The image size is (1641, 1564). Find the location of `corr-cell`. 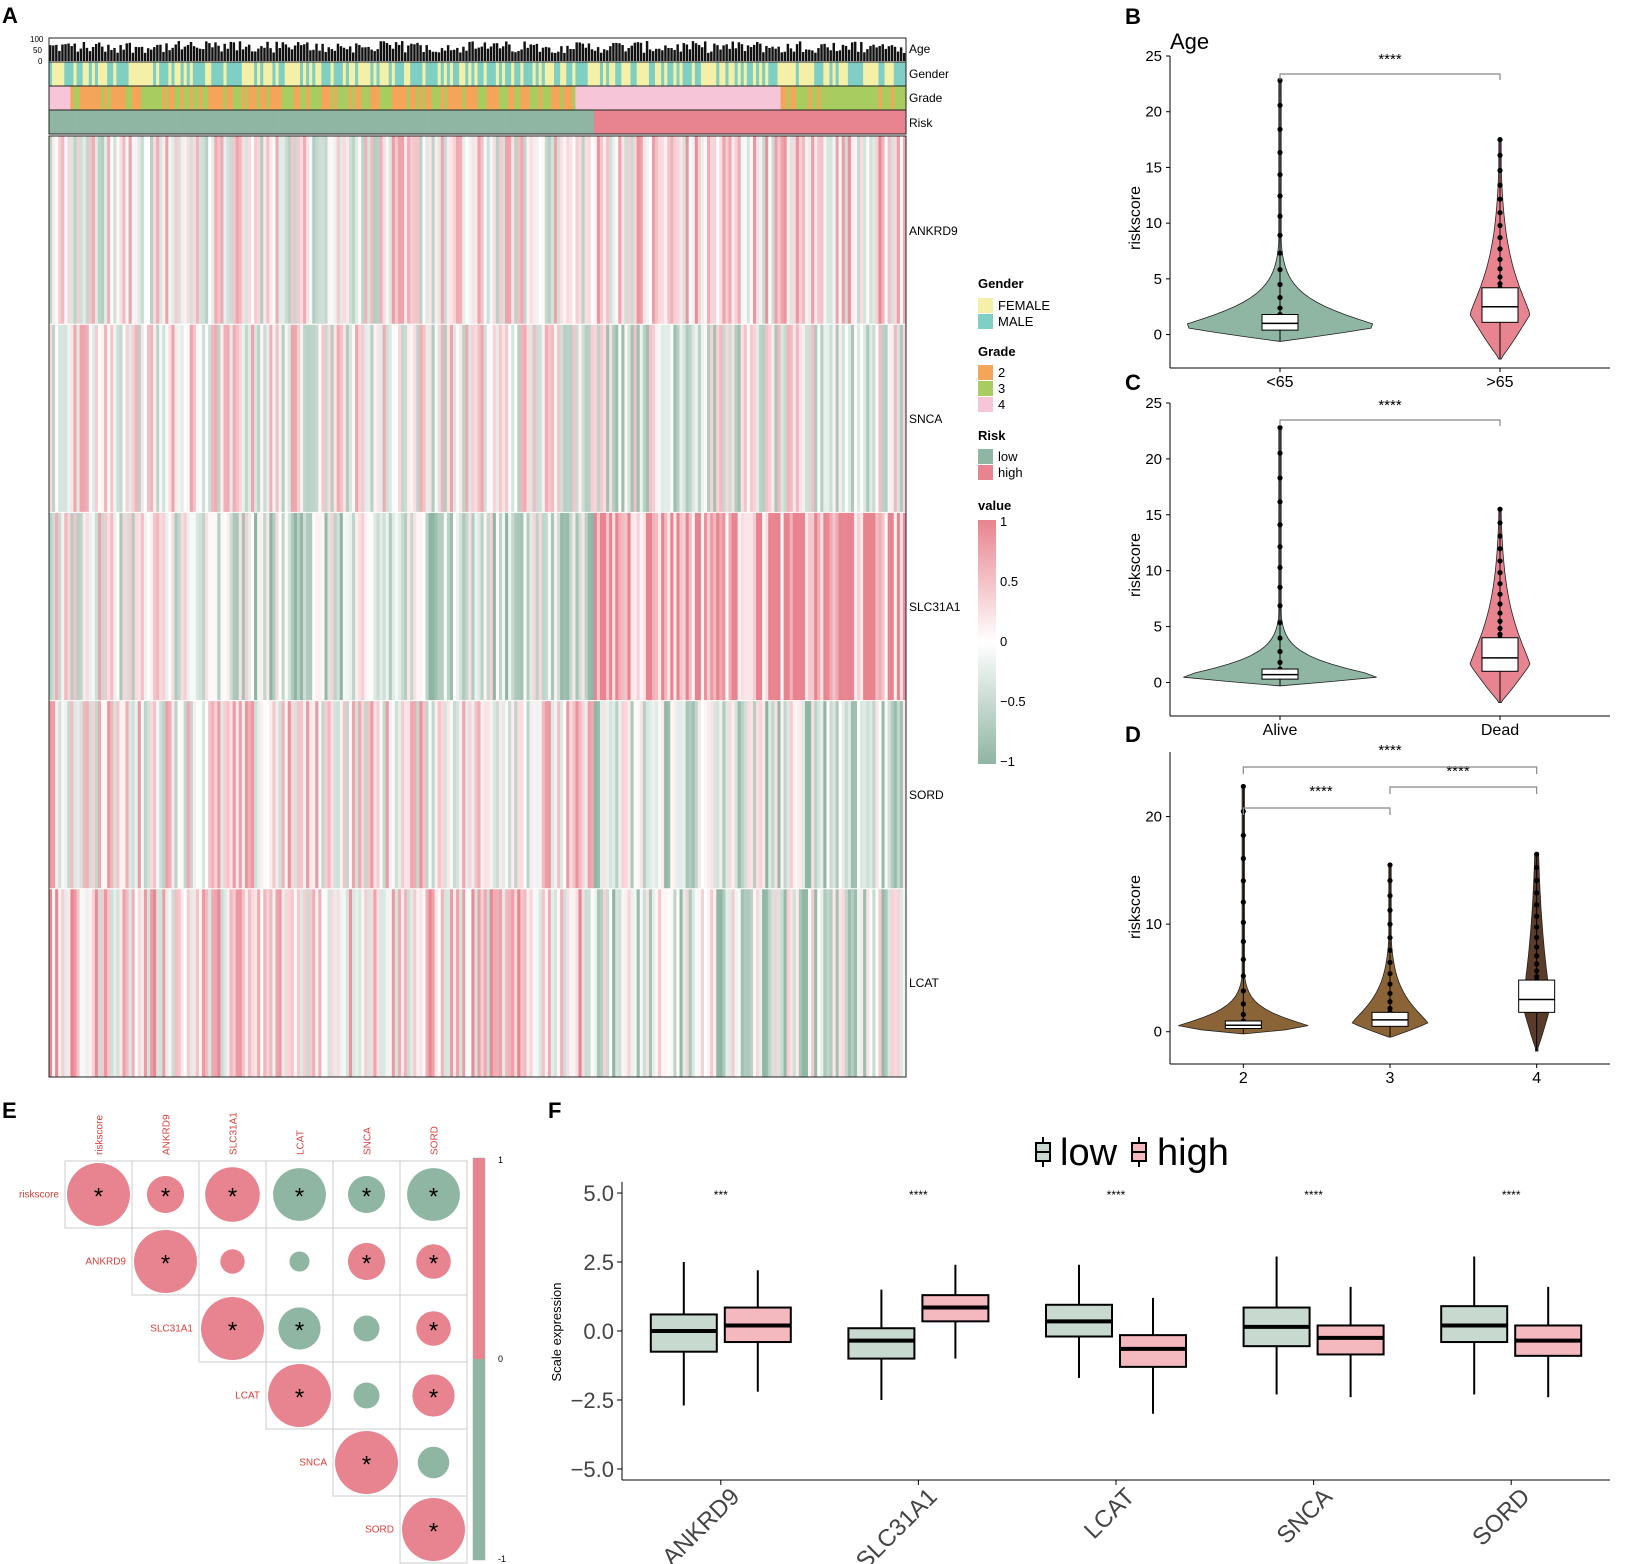

corr-cell is located at coordinates (366, 1328).